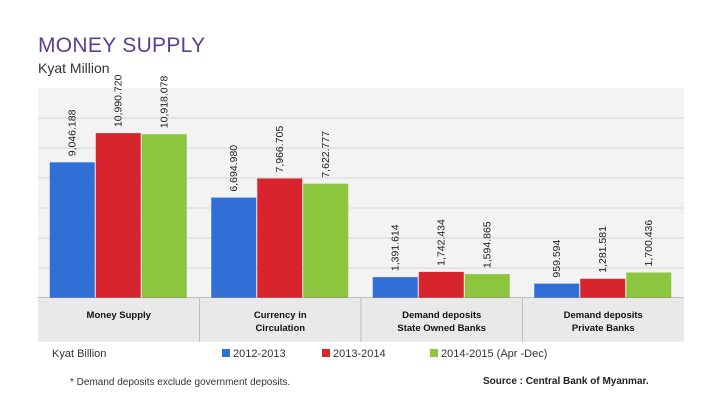 This screenshot has height=420, width=720. What do you see at coordinates (557, 258) in the screenshot?
I see `data-label: 959.594` at bounding box center [557, 258].